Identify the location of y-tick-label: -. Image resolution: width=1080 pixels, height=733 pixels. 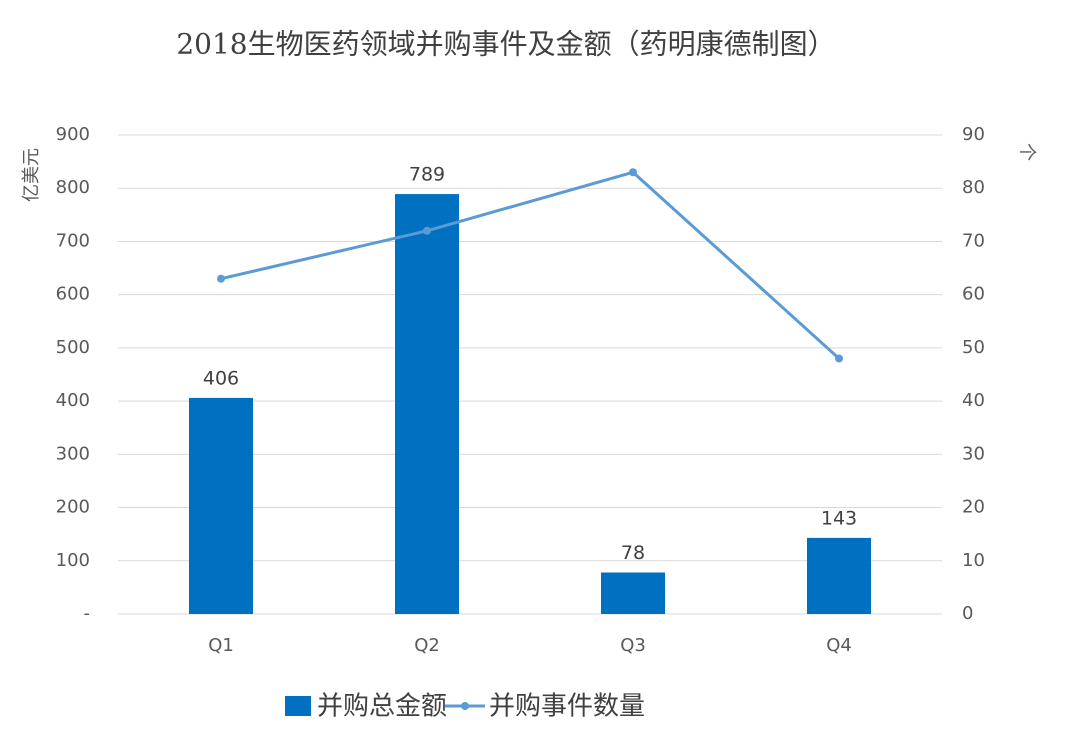
(87, 613).